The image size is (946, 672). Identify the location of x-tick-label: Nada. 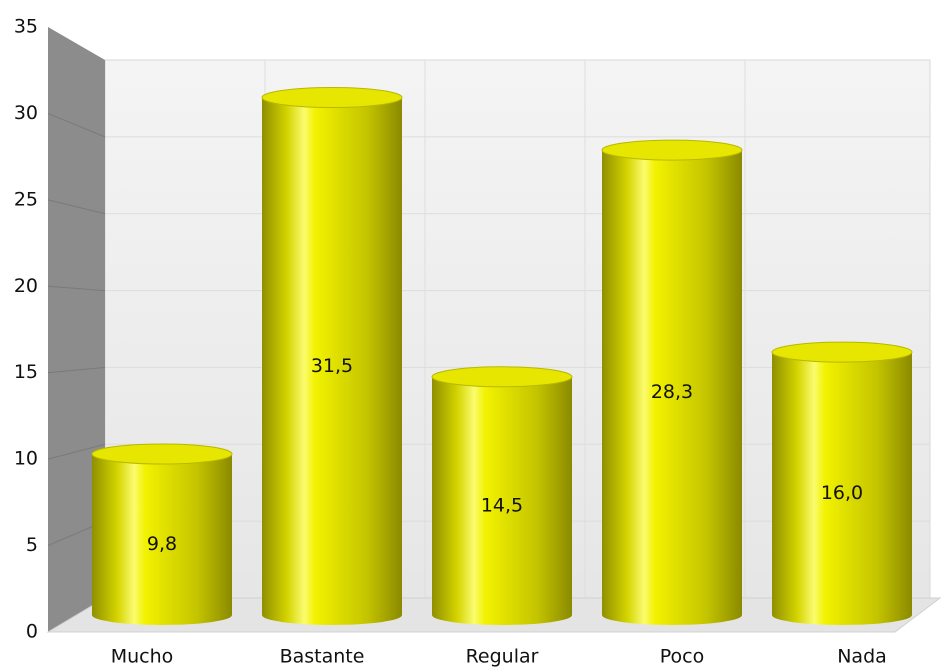
(862, 657).